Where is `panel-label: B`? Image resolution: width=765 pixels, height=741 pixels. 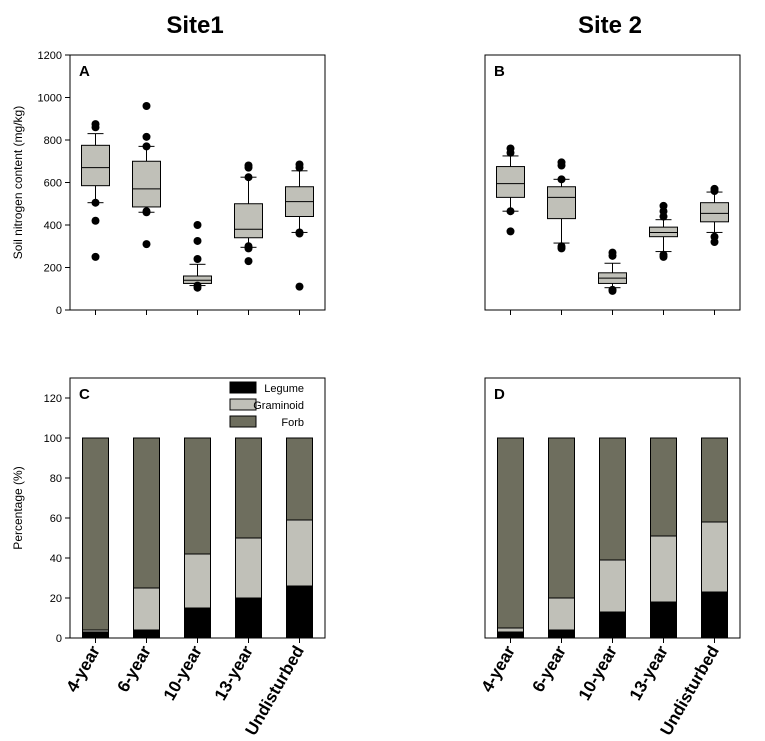
panel-label: B is located at coordinates (499, 71).